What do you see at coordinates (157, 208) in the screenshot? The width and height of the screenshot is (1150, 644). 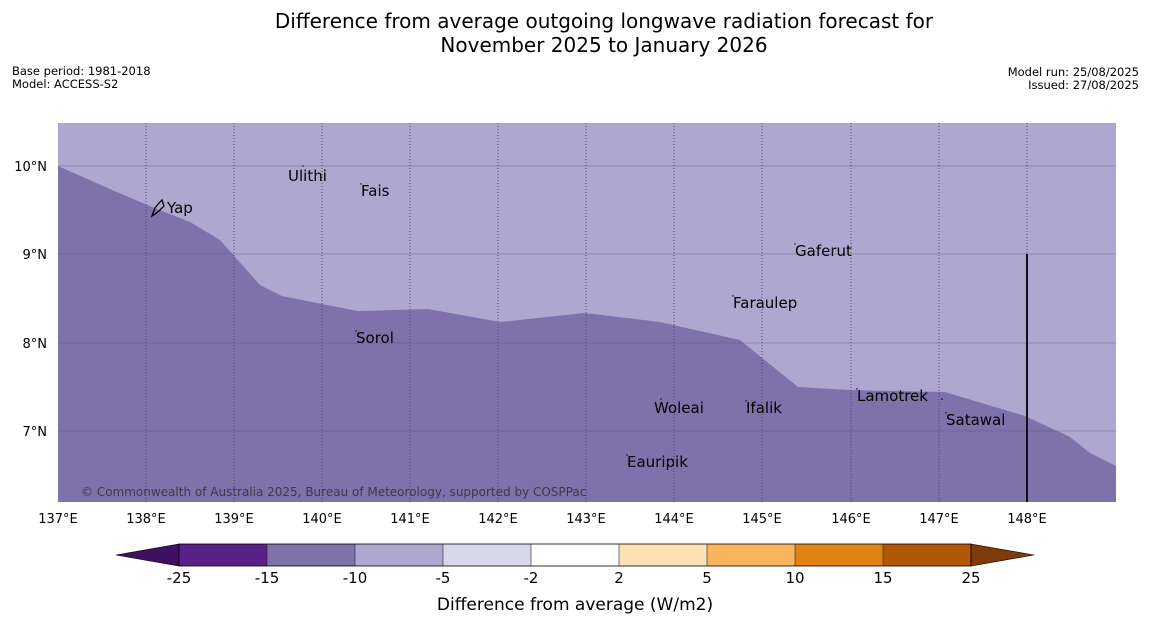 I see `yap-island-outline` at bounding box center [157, 208].